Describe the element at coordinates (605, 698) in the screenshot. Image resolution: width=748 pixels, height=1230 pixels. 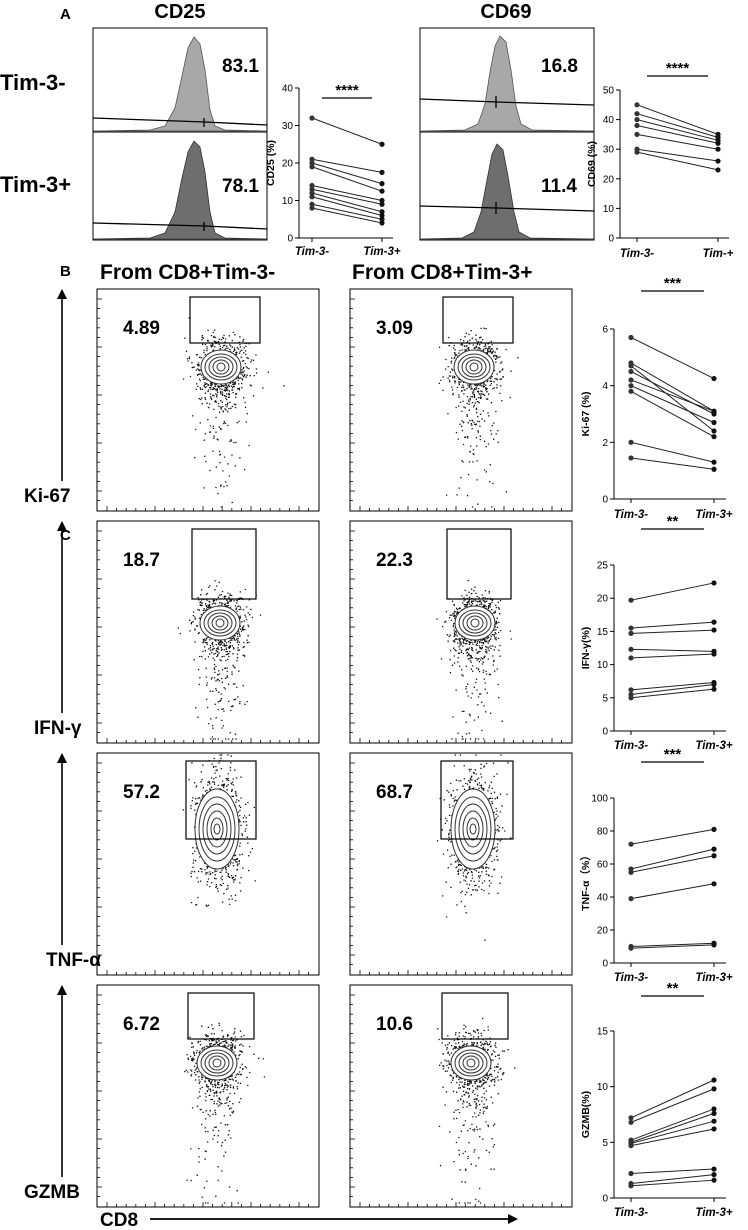
I see `y-tick-label: 5` at that location.